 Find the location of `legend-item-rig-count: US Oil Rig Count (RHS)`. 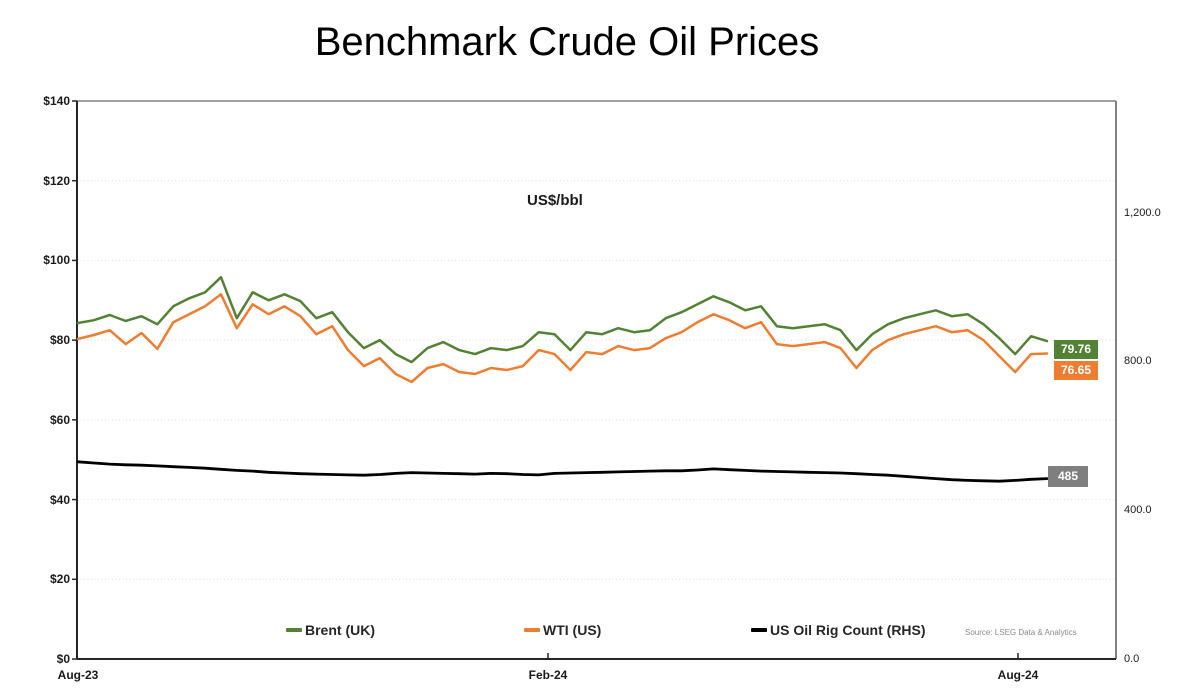

legend-item-rig-count: US Oil Rig Count (RHS) is located at coordinates (838, 630).